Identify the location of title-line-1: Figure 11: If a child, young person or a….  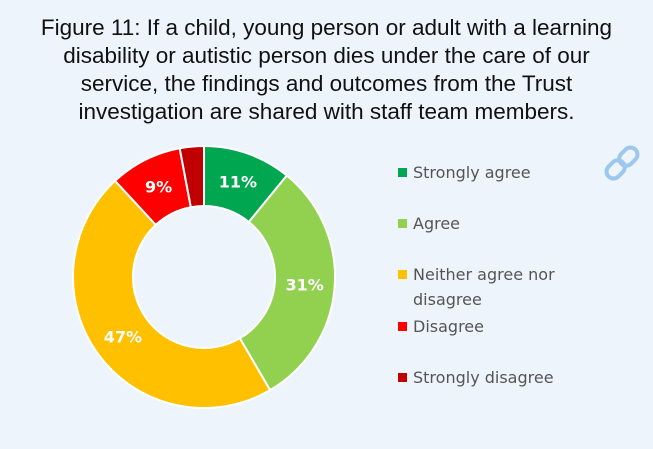
(326, 27).